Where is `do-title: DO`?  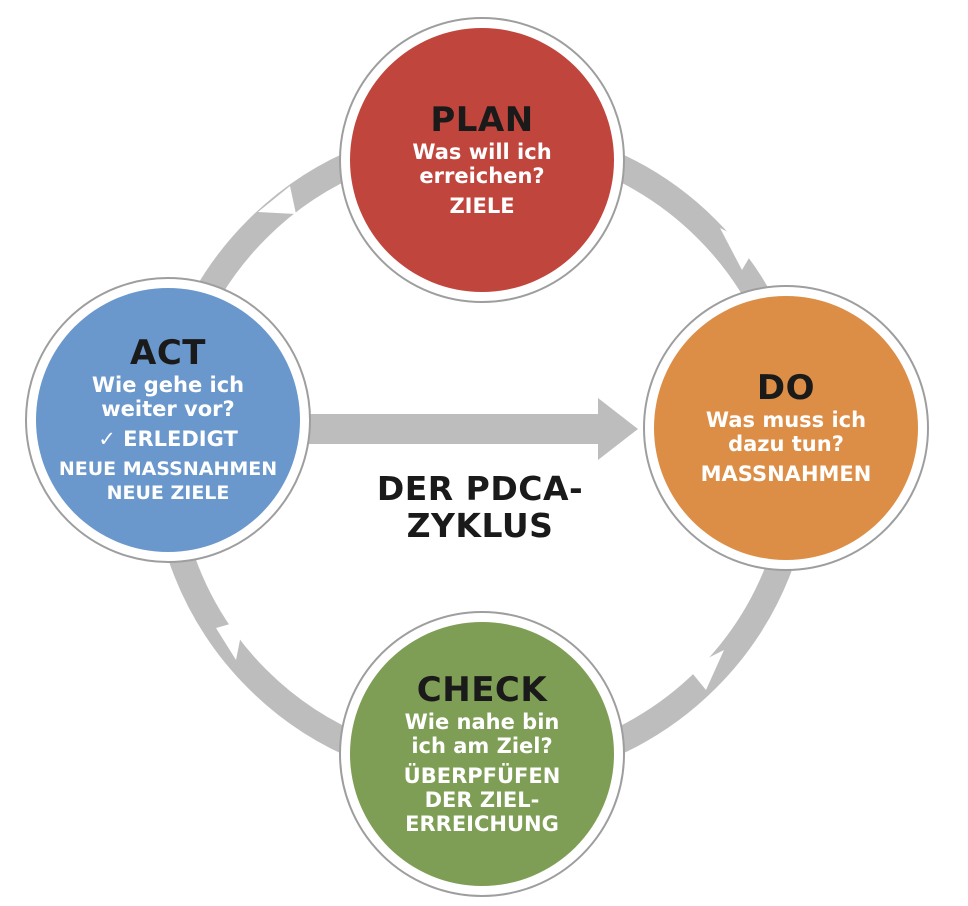
do-title: DO is located at coordinates (786, 388).